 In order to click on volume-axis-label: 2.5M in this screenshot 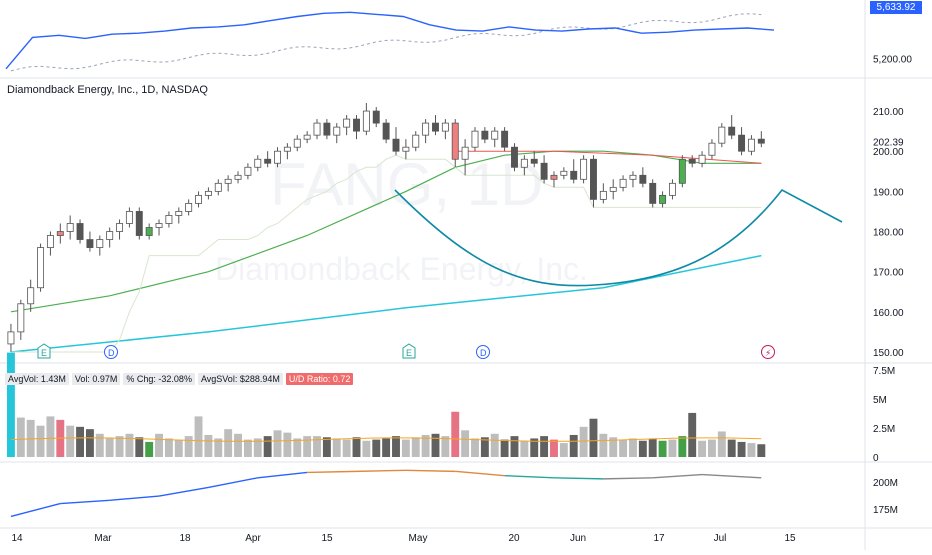, I will do `click(884, 429)`.